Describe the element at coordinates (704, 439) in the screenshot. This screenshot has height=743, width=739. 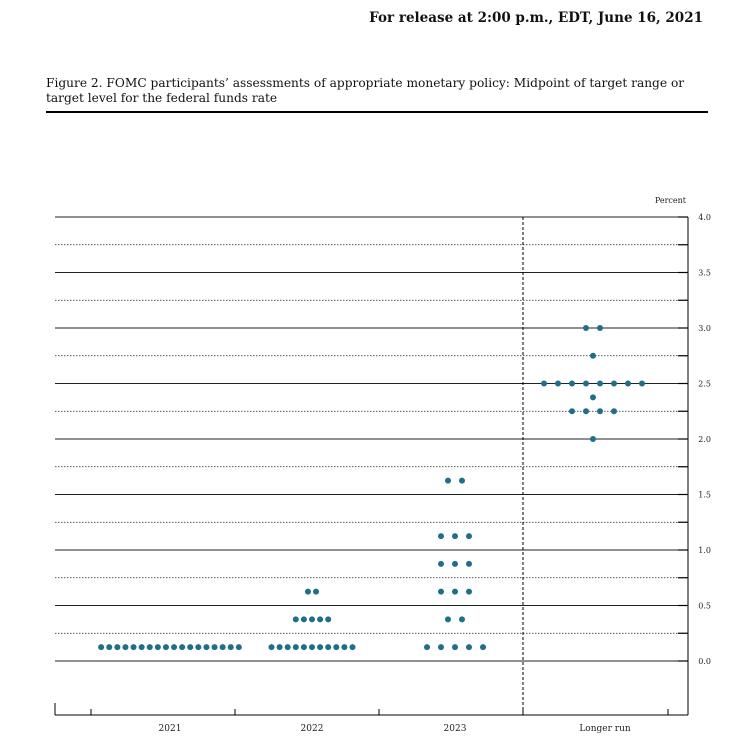
I see `y-tick-label: 2.0` at that location.